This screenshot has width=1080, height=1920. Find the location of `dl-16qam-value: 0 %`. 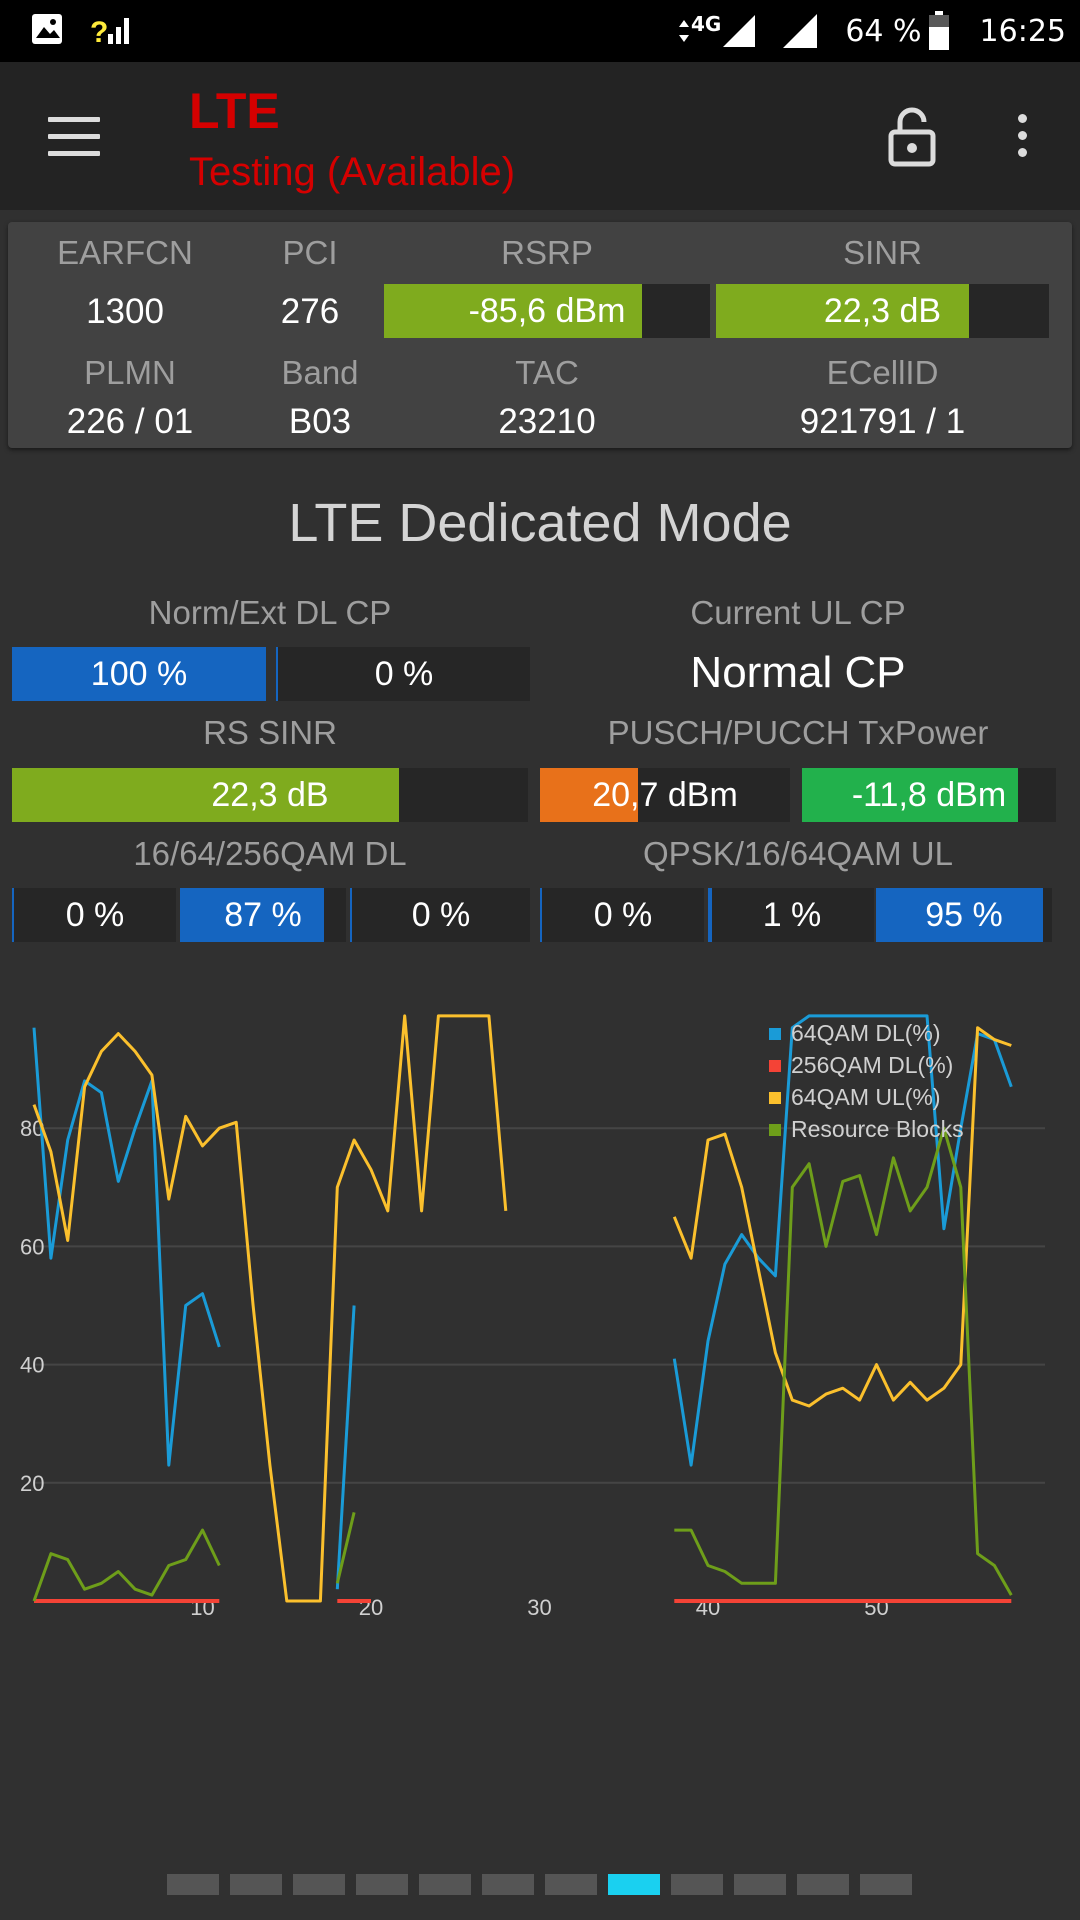

dl-16qam-value: 0 % is located at coordinates (95, 914).